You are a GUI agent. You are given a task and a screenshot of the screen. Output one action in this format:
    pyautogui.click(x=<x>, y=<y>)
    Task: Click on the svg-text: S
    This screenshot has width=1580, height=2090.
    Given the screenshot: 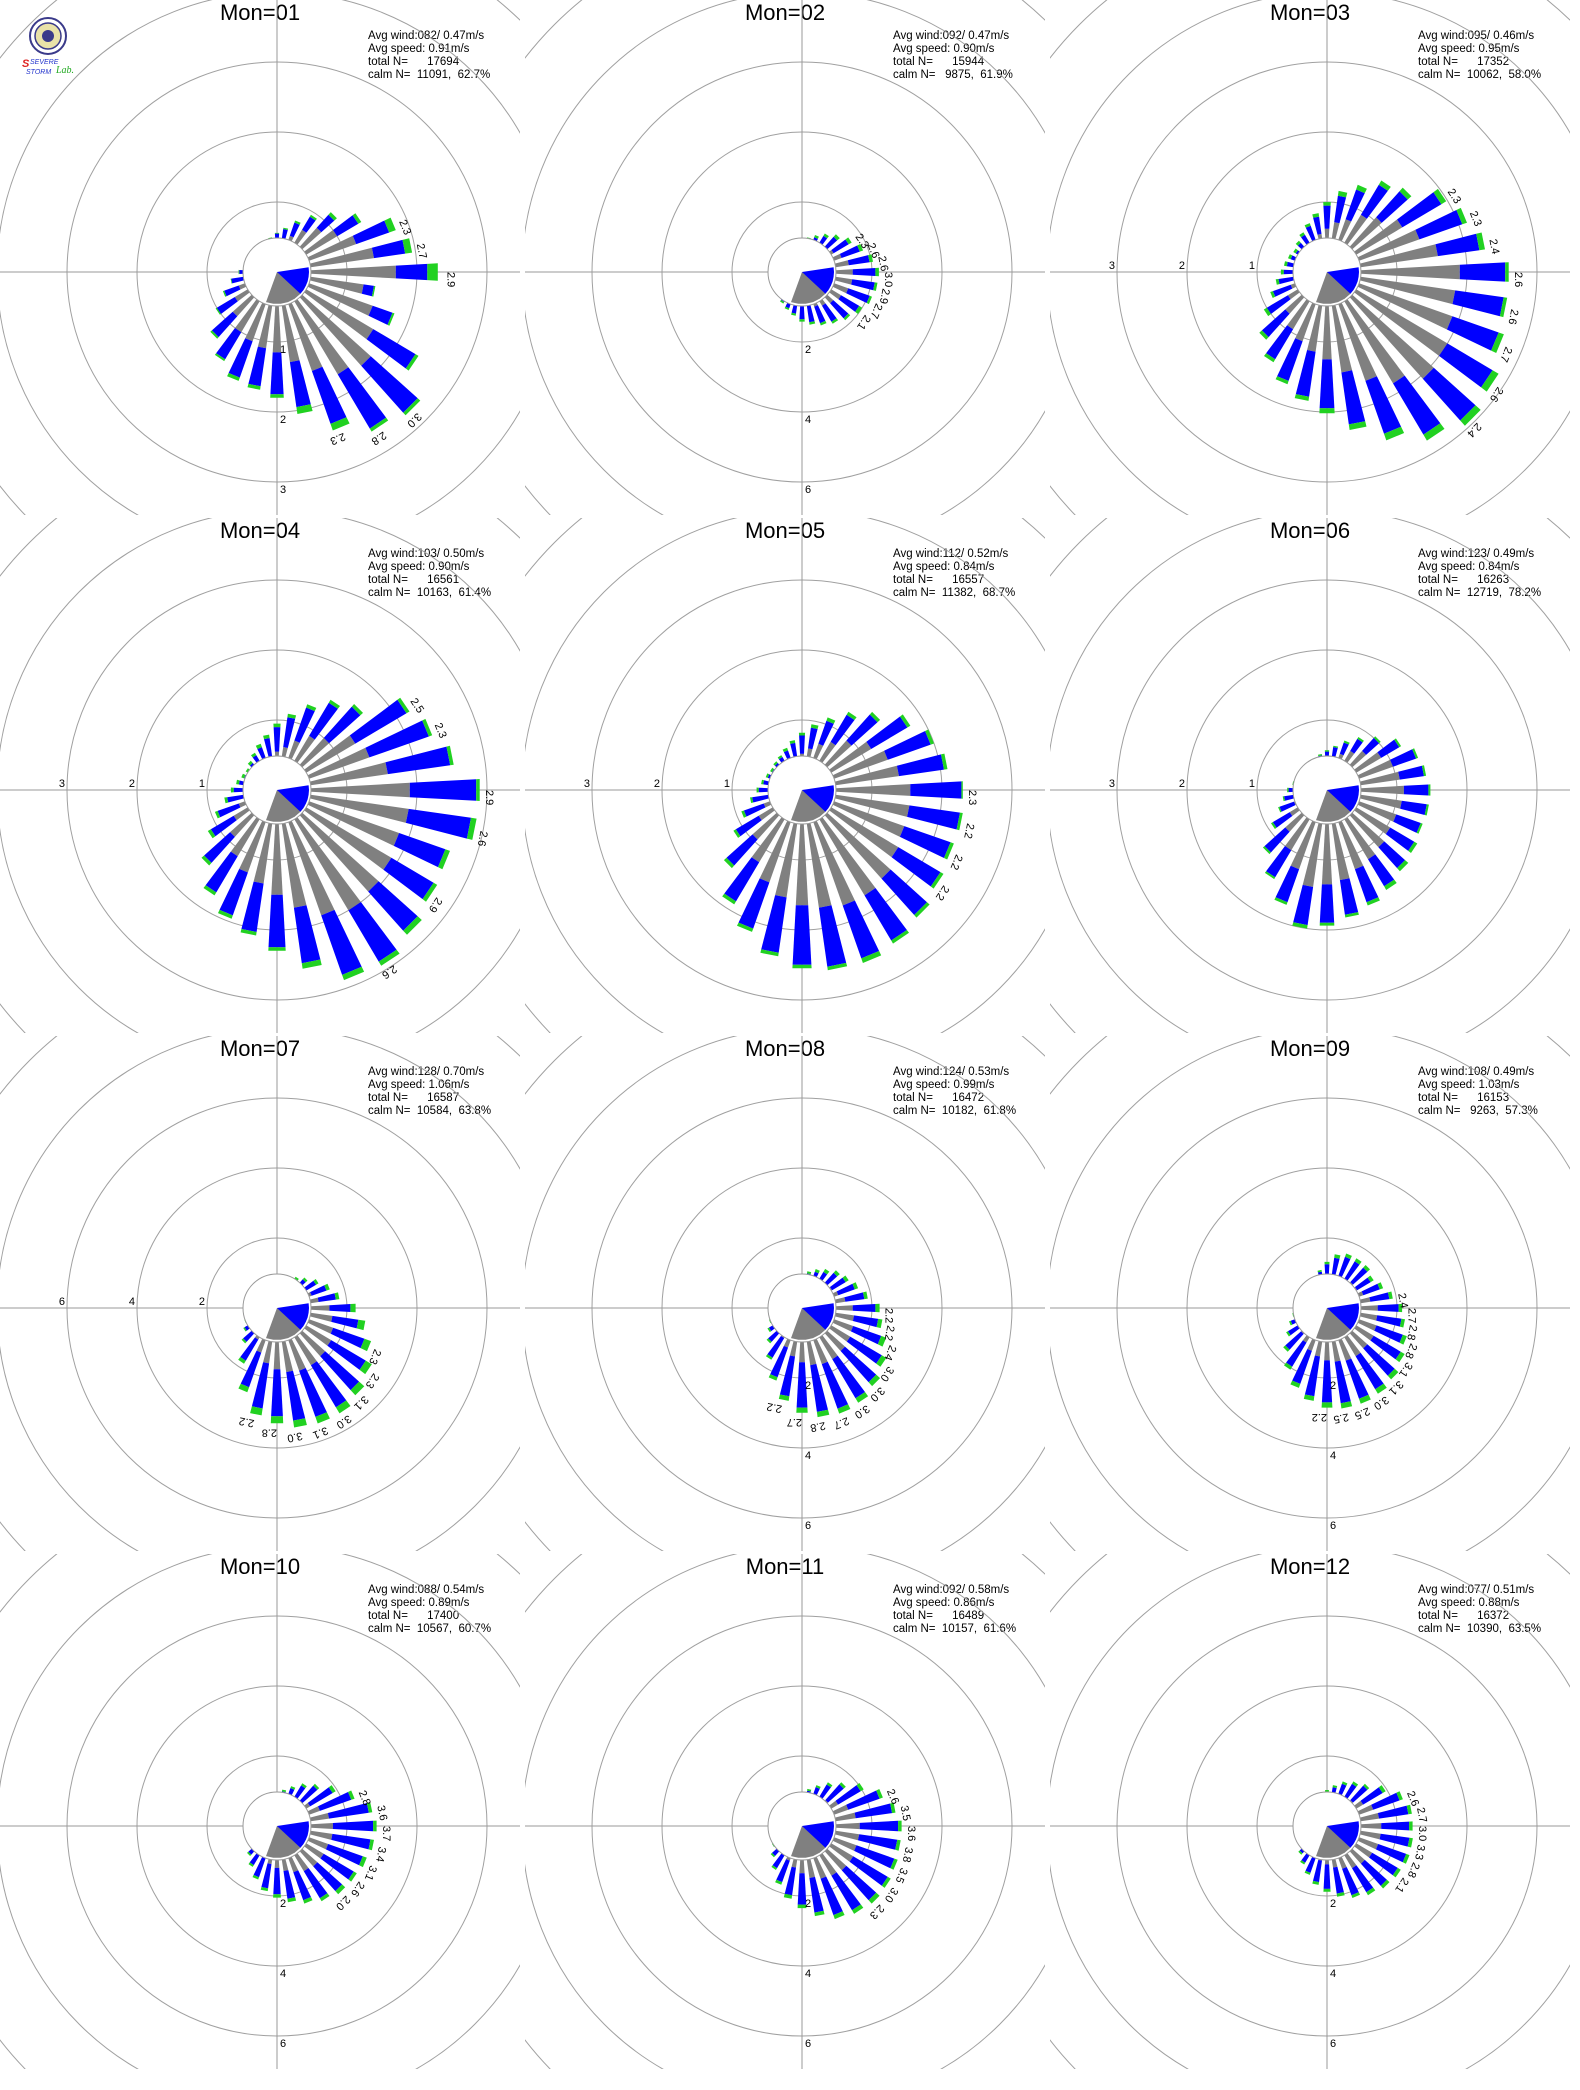 What is the action you would take?
    pyautogui.click(x=26, y=64)
    